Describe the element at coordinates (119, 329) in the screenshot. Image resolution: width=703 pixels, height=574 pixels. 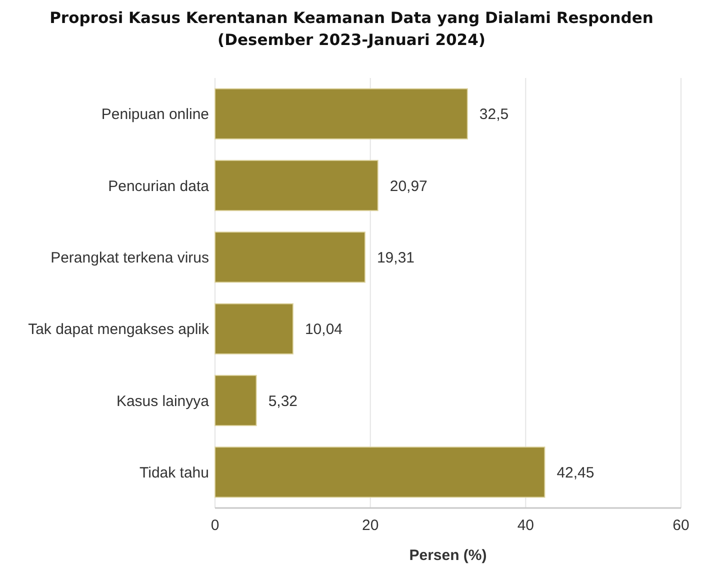
I see `y-tick-label: Tak dapat mengakses aplik` at that location.